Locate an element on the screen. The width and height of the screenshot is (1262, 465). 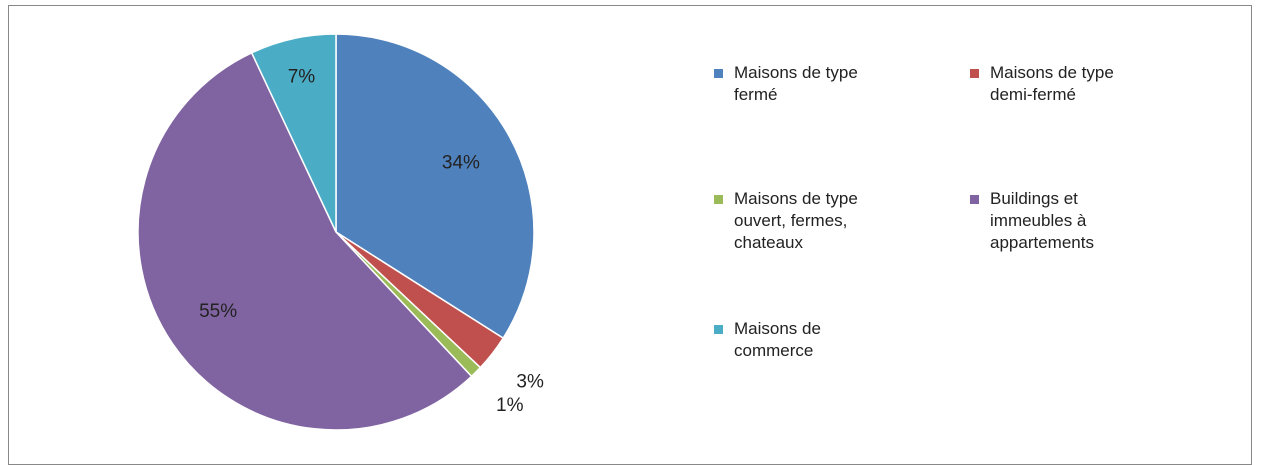
legend-label: Maisons de type demi-fermé is located at coordinates (1052, 83).